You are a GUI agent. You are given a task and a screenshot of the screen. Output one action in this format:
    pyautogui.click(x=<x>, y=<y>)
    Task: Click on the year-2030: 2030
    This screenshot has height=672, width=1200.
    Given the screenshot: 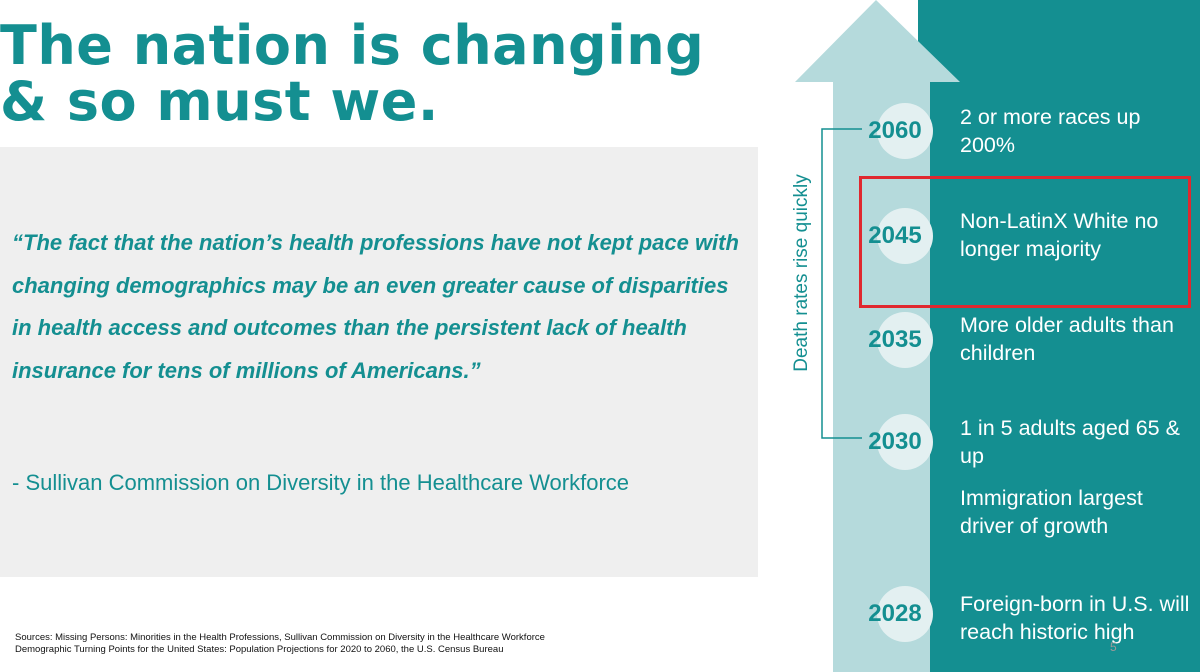 What is the action you would take?
    pyautogui.click(x=895, y=441)
    